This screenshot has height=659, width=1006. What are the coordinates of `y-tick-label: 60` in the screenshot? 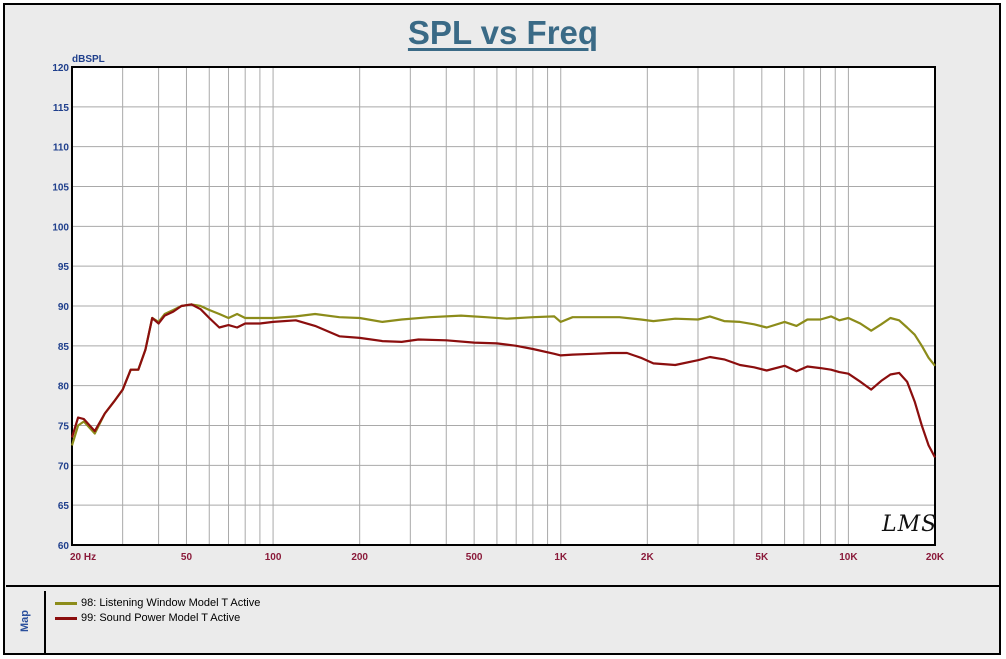 It's located at (64, 546).